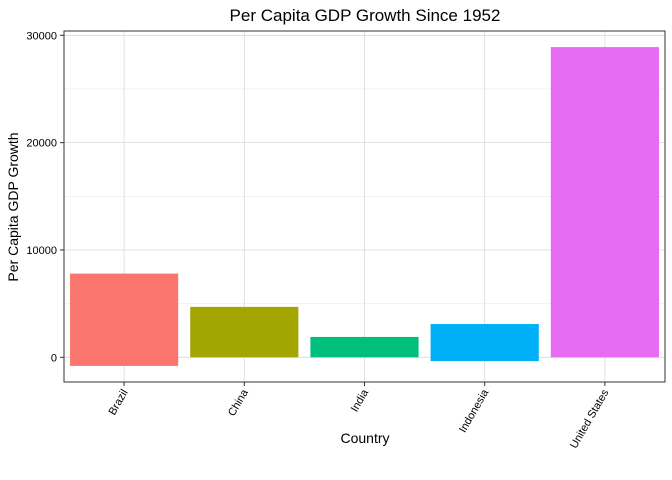 Image resolution: width=672 pixels, height=480 pixels. What do you see at coordinates (45, 197) in the screenshot?
I see `y-axis-ticks: 0 10000 20000 30000` at bounding box center [45, 197].